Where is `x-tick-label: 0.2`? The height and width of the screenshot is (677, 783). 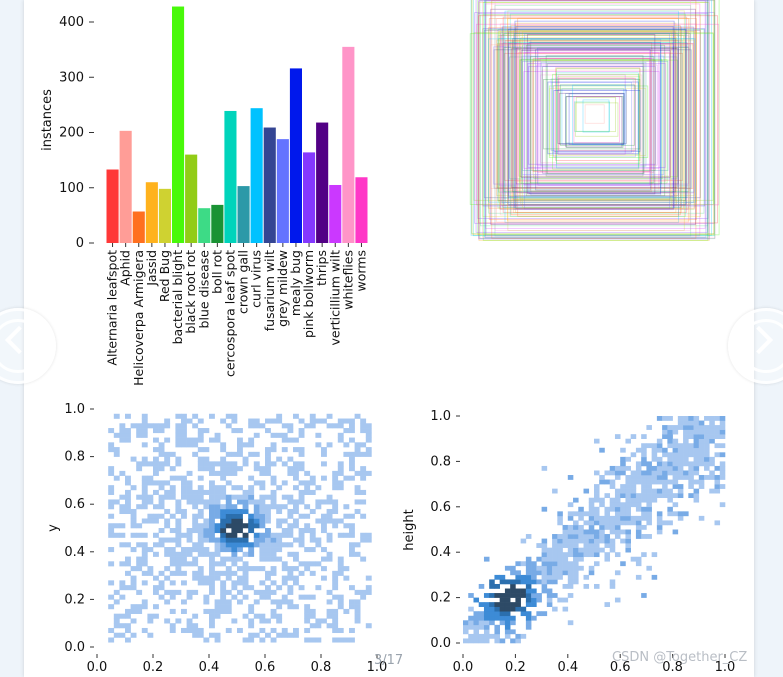 x-tick-label: 0.2 is located at coordinates (153, 667).